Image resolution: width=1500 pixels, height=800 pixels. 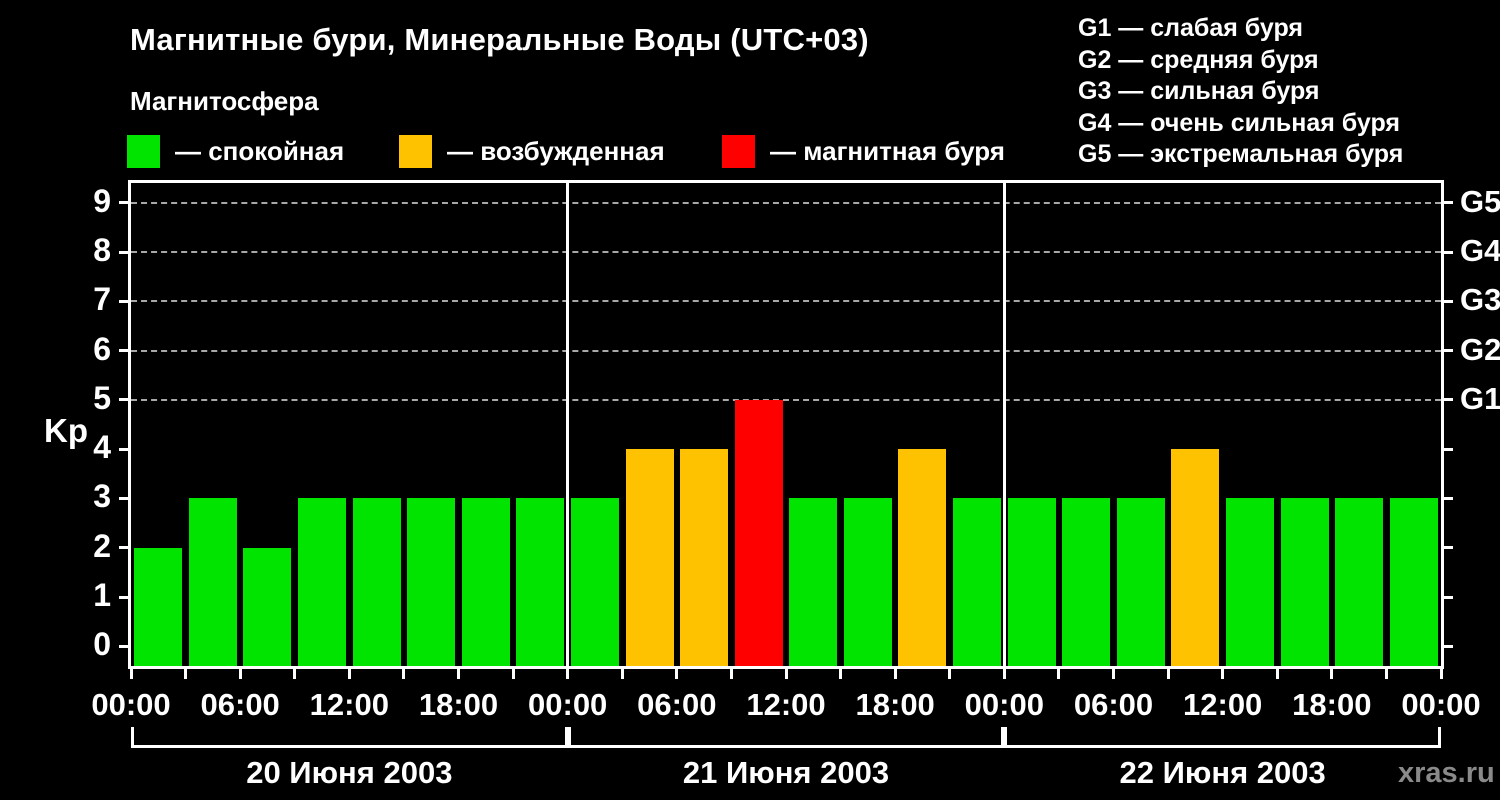 What do you see at coordinates (102, 299) in the screenshot?
I see `y-tick-label: 7` at bounding box center [102, 299].